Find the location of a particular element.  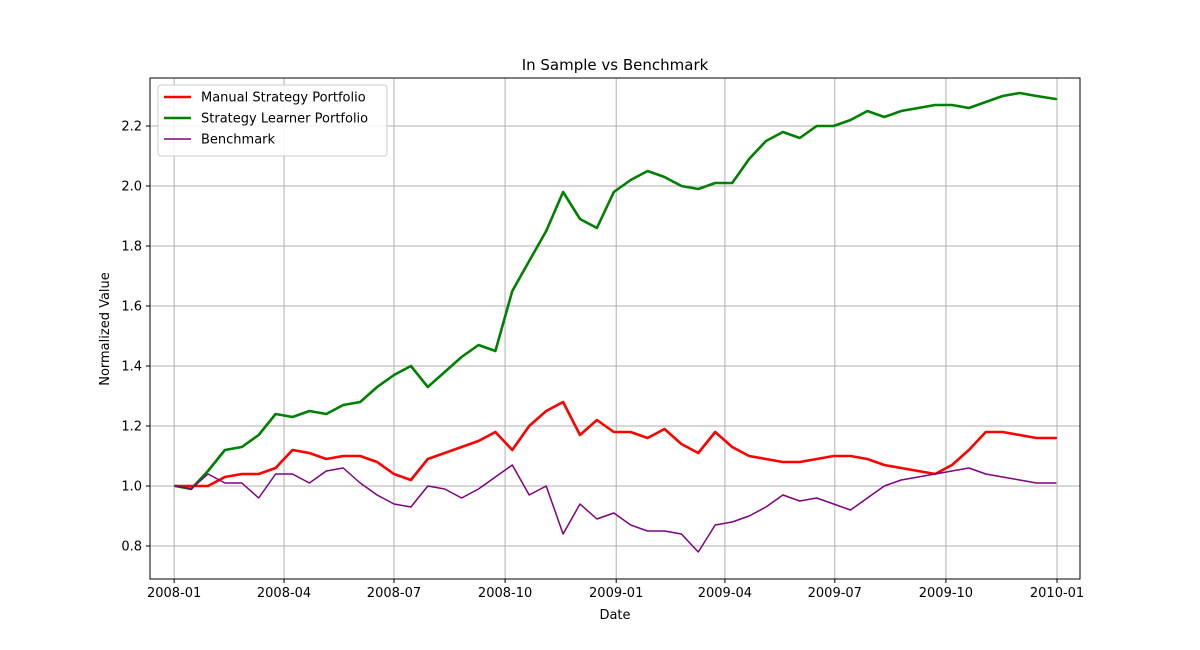

y-tick-label: 1.6 is located at coordinates (131, 307).